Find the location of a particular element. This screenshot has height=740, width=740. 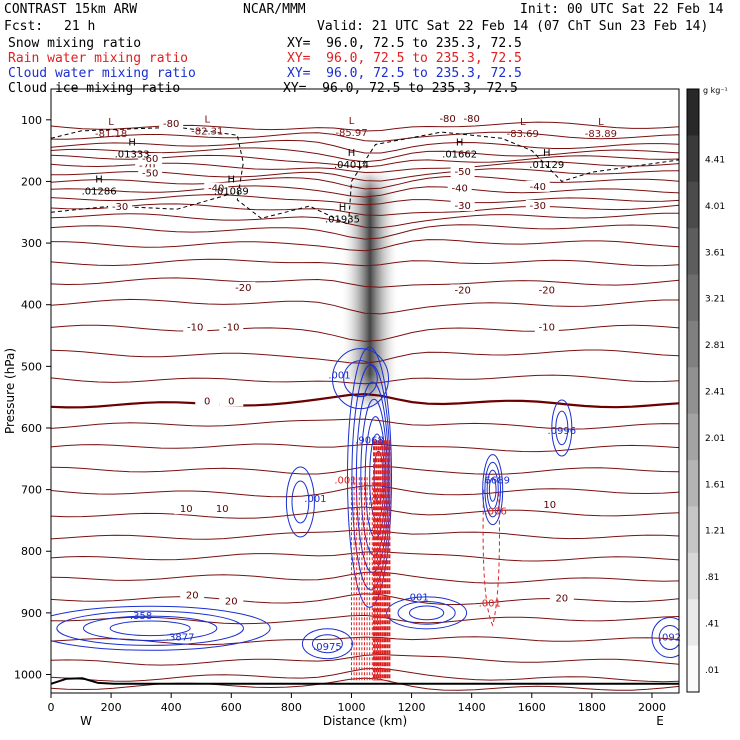

isotherm-label: -20 is located at coordinates (547, 290).